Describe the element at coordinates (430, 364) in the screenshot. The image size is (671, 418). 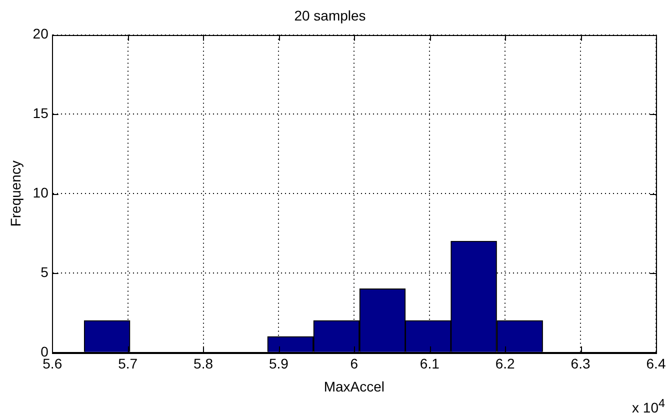
I see `x-tick-label: 6.1` at that location.